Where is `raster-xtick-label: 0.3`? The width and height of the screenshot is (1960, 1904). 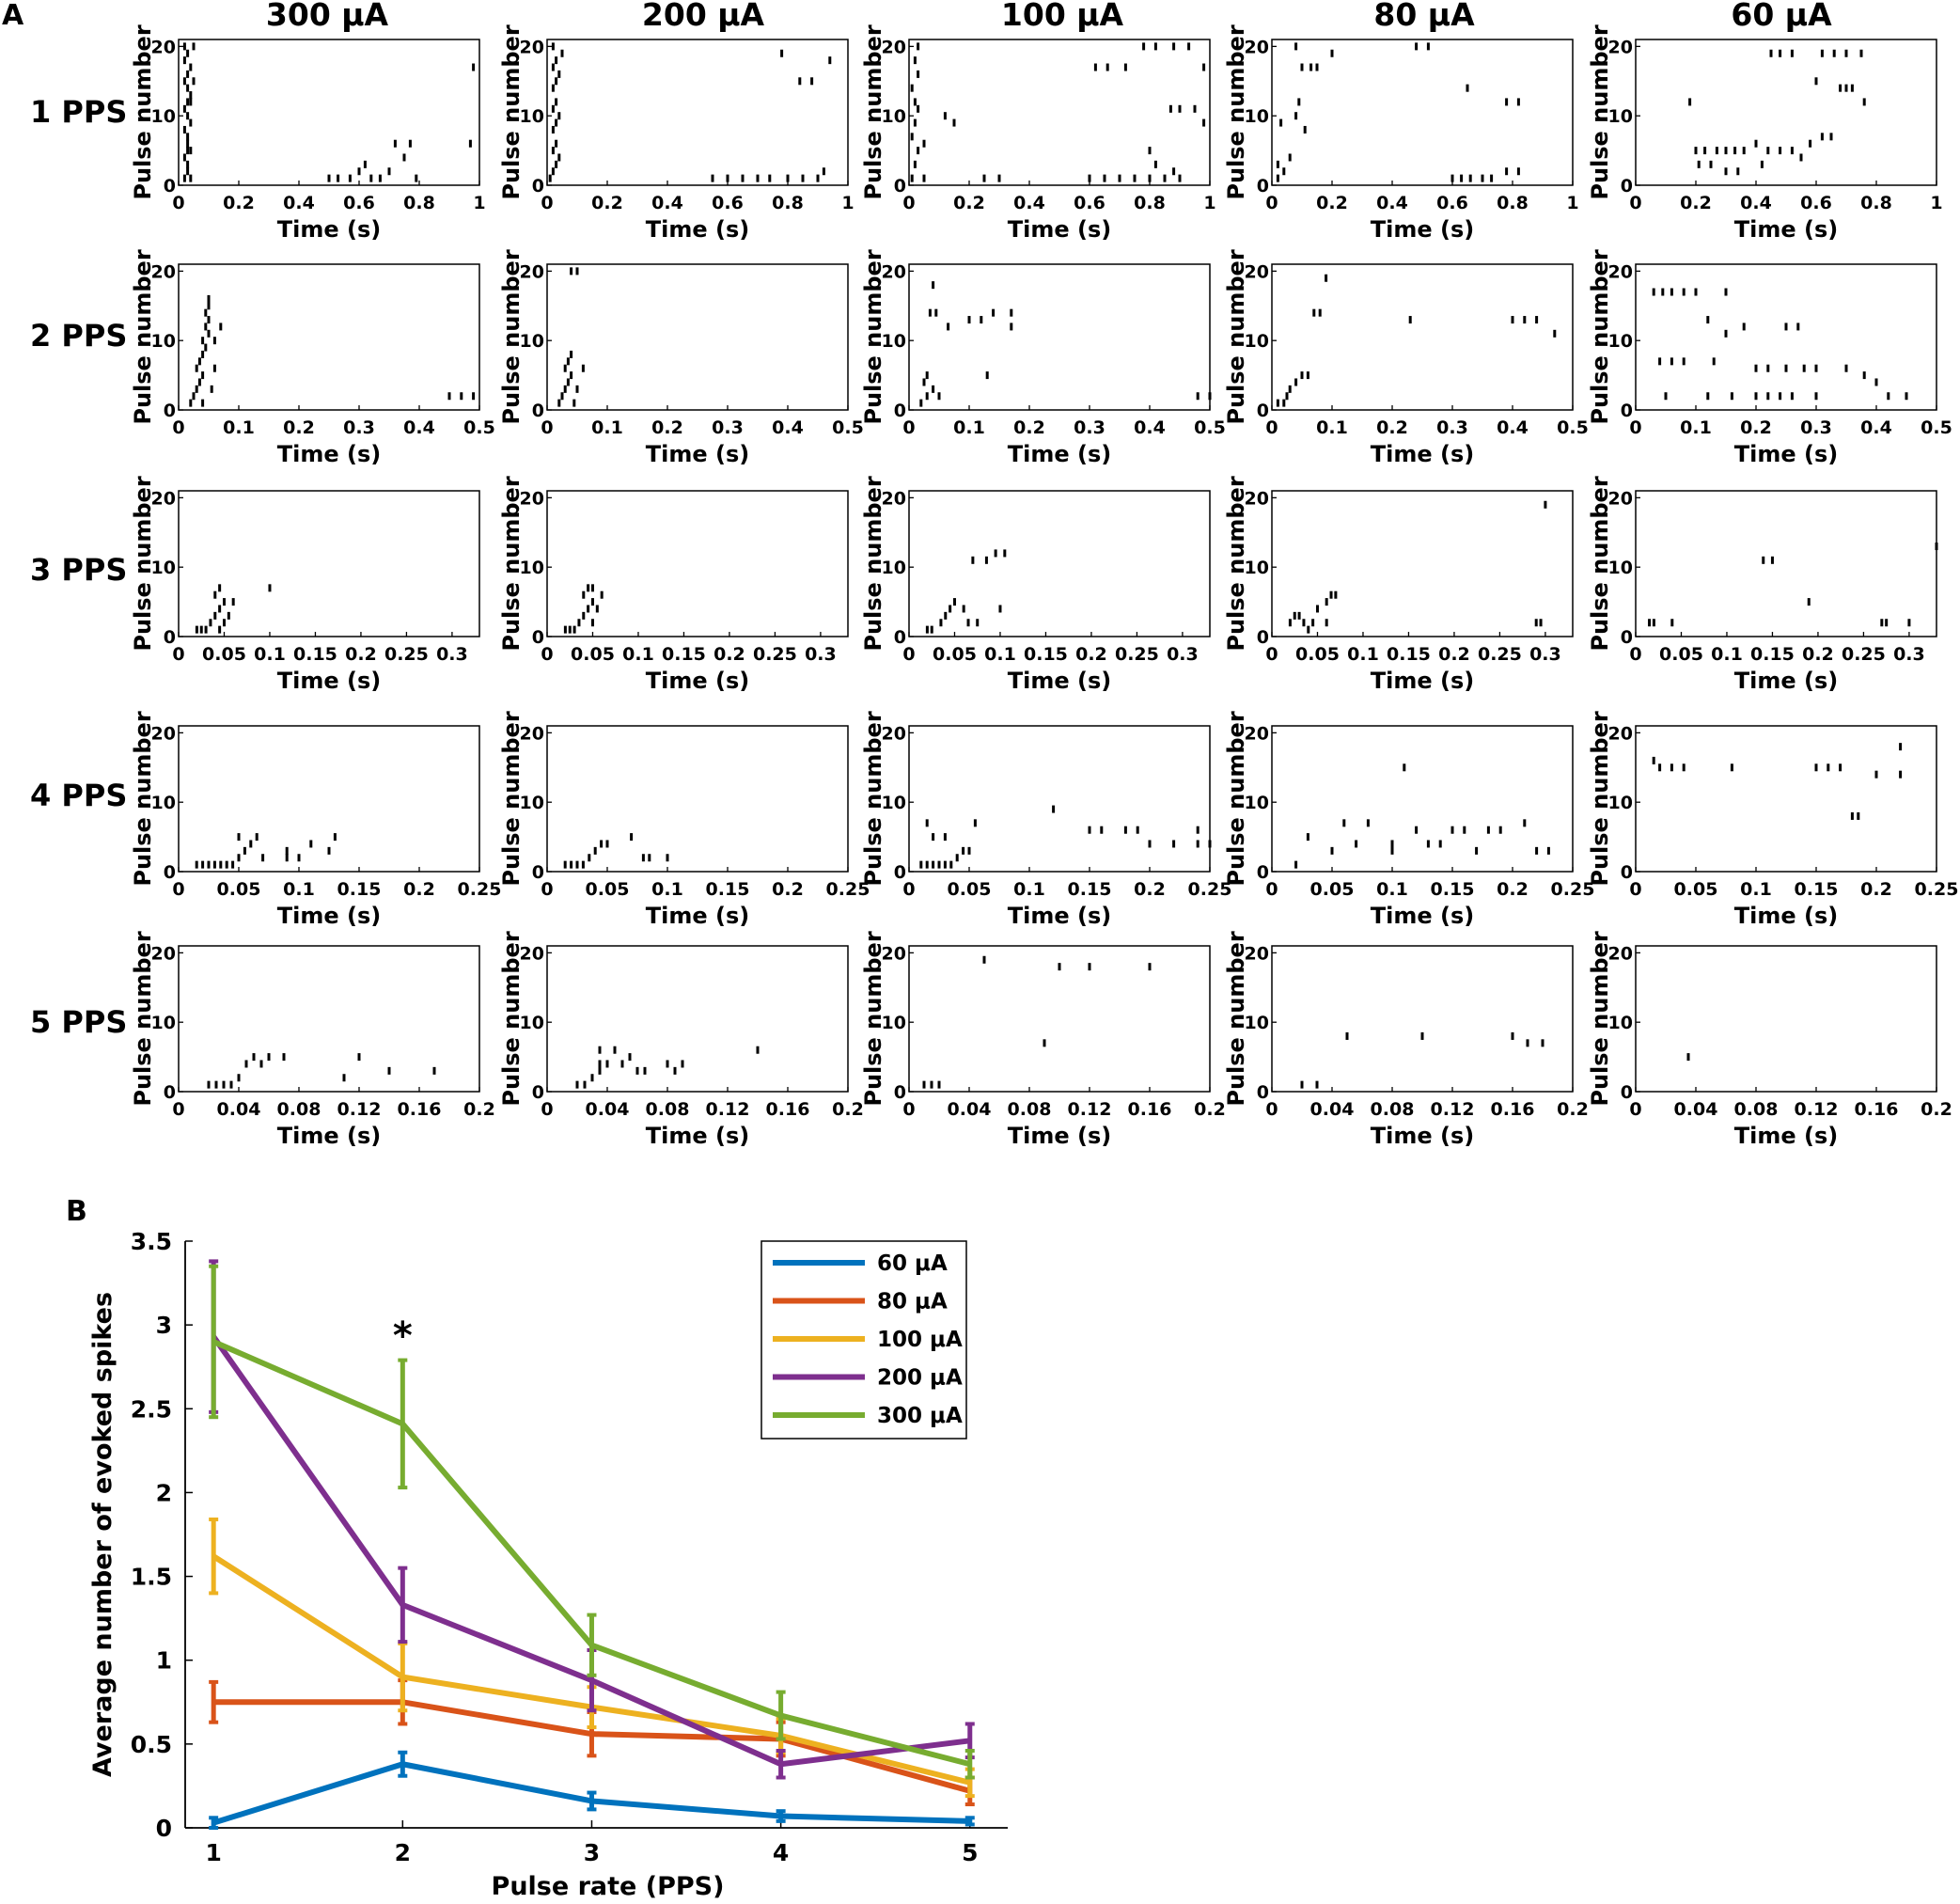
raster-xtick-label: 0.3 is located at coordinates (1452, 427).